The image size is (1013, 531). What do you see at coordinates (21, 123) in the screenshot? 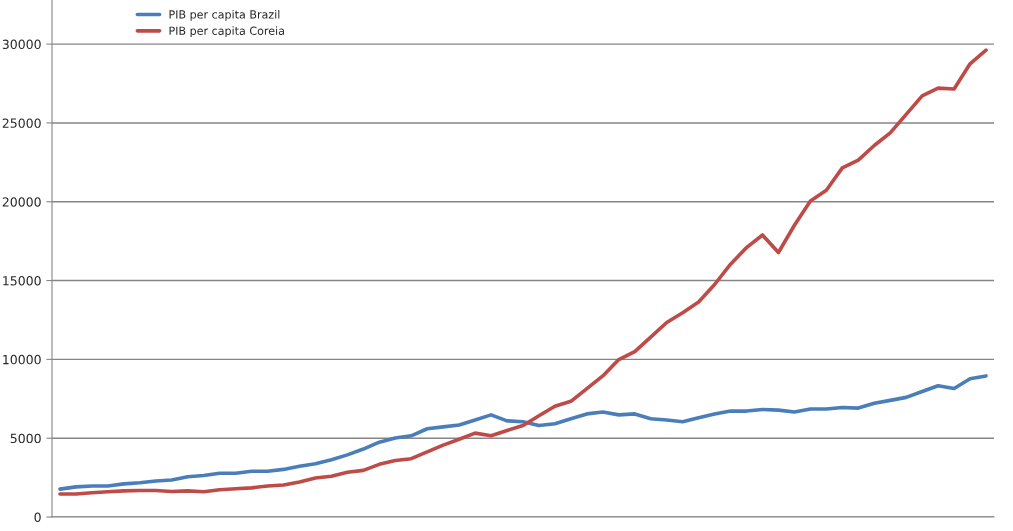
I see `y-tick-label: 25000` at bounding box center [21, 123].